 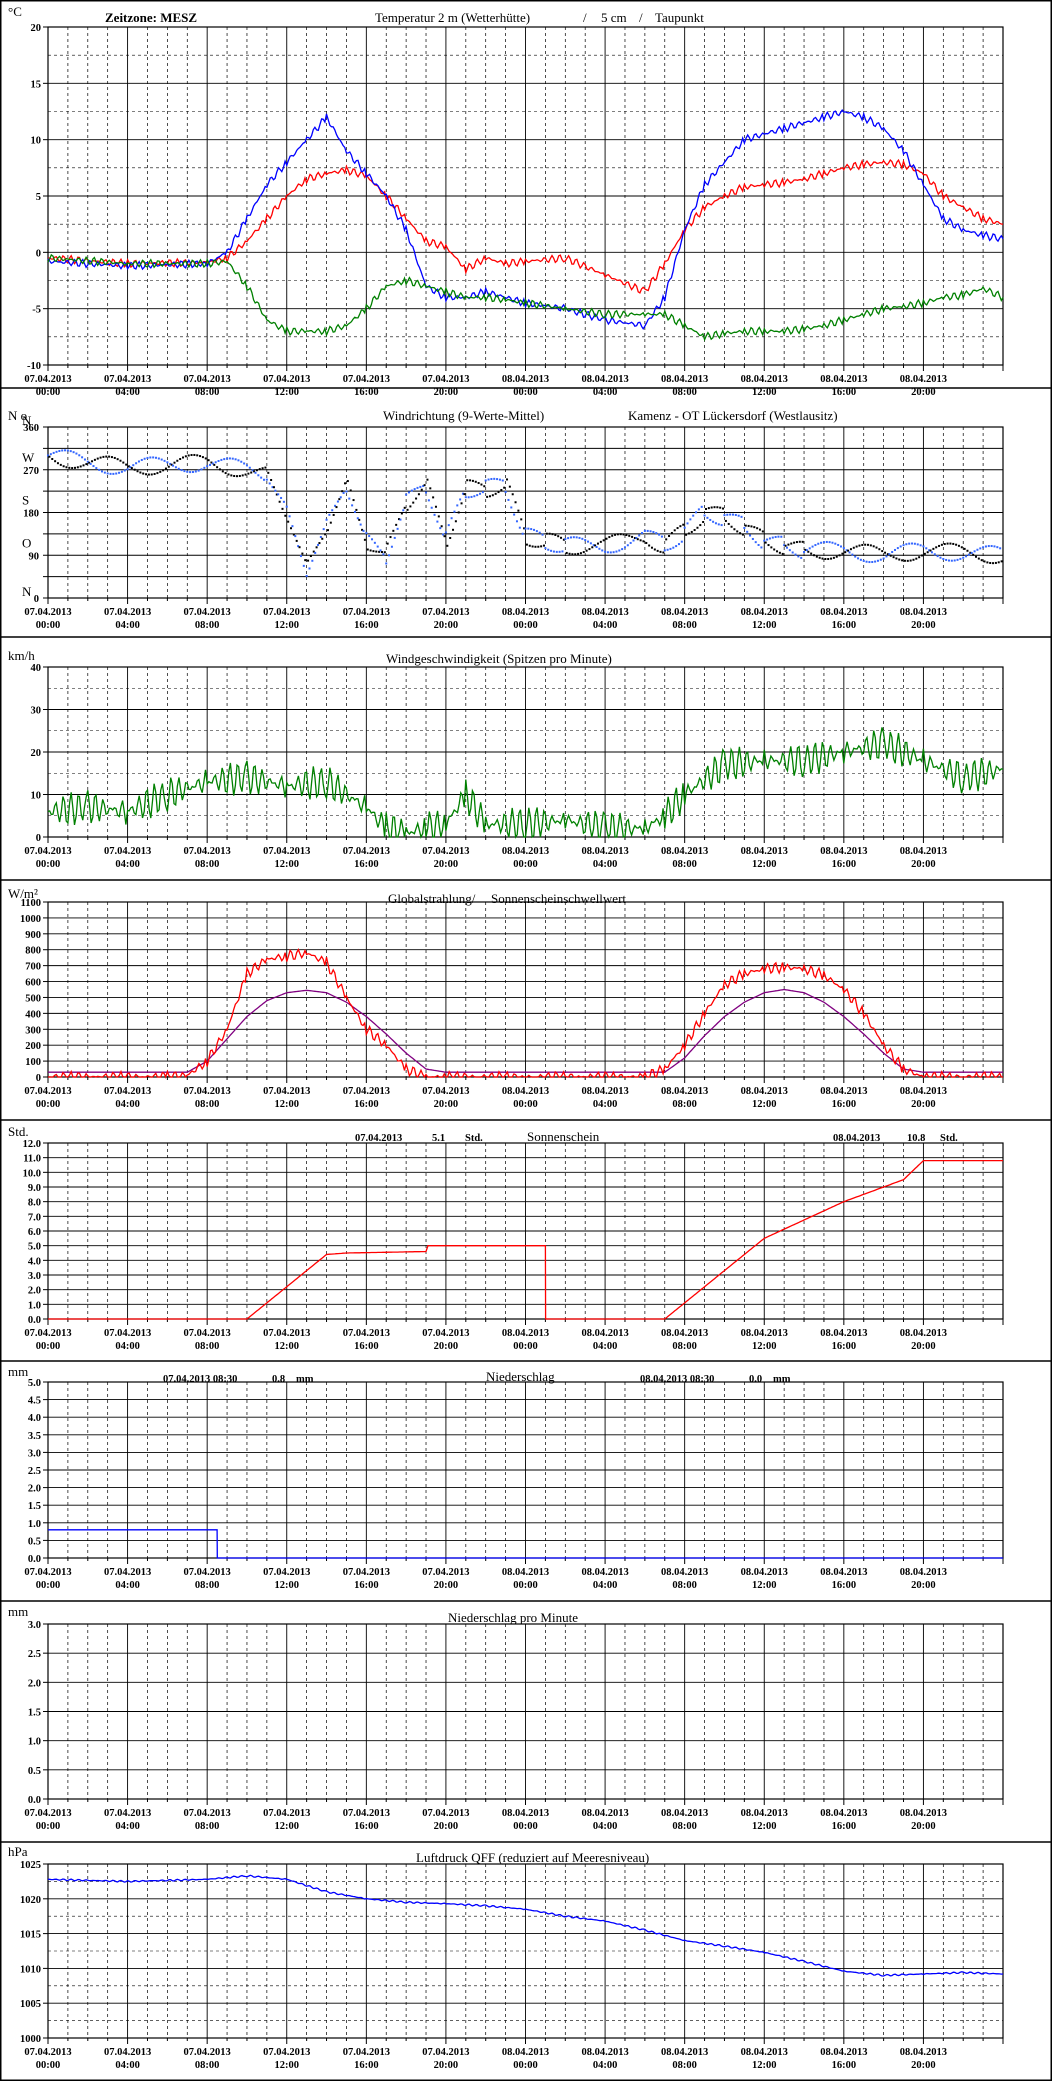 What do you see at coordinates (916, 1138) in the screenshot?
I see `day2-value: 10.8` at bounding box center [916, 1138].